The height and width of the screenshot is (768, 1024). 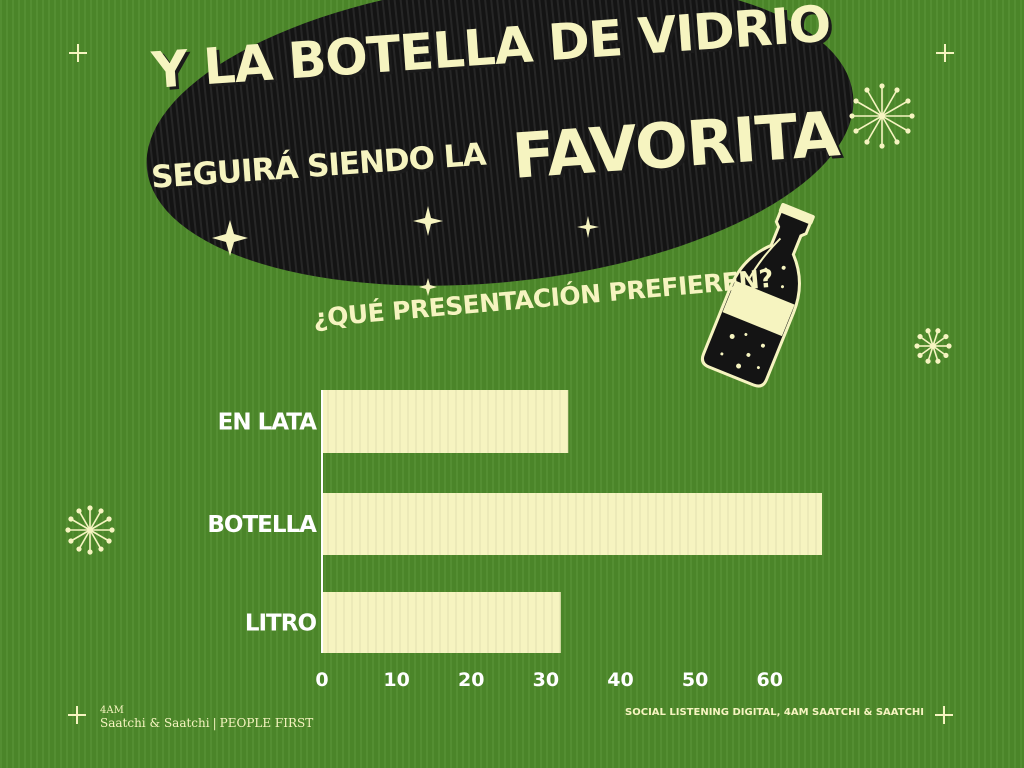 What do you see at coordinates (546, 680) in the screenshot?
I see `x-tick-label-3: 30` at bounding box center [546, 680].